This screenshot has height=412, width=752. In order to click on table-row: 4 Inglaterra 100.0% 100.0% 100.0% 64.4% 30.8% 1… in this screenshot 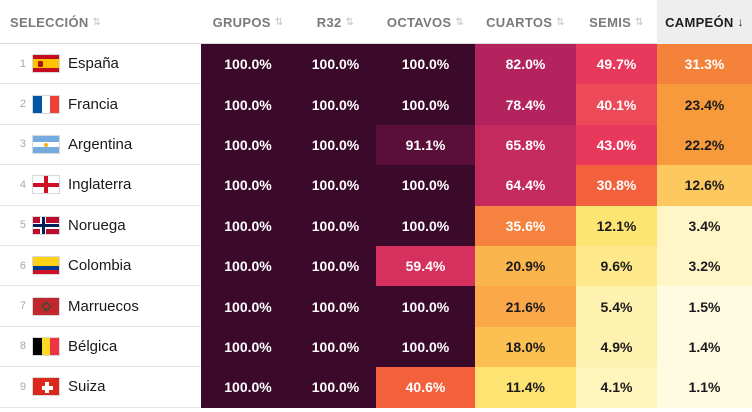, I will do `click(376, 185)`.